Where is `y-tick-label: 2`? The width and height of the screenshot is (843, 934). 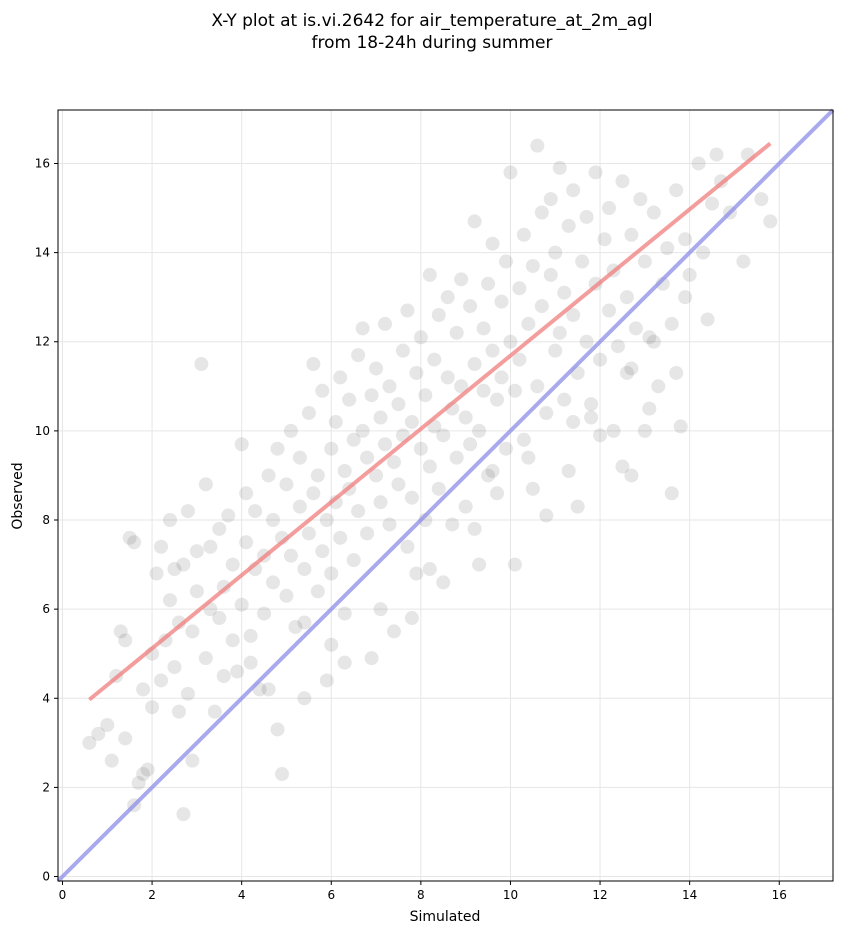 y-tick-label: 2 is located at coordinates (46, 787).